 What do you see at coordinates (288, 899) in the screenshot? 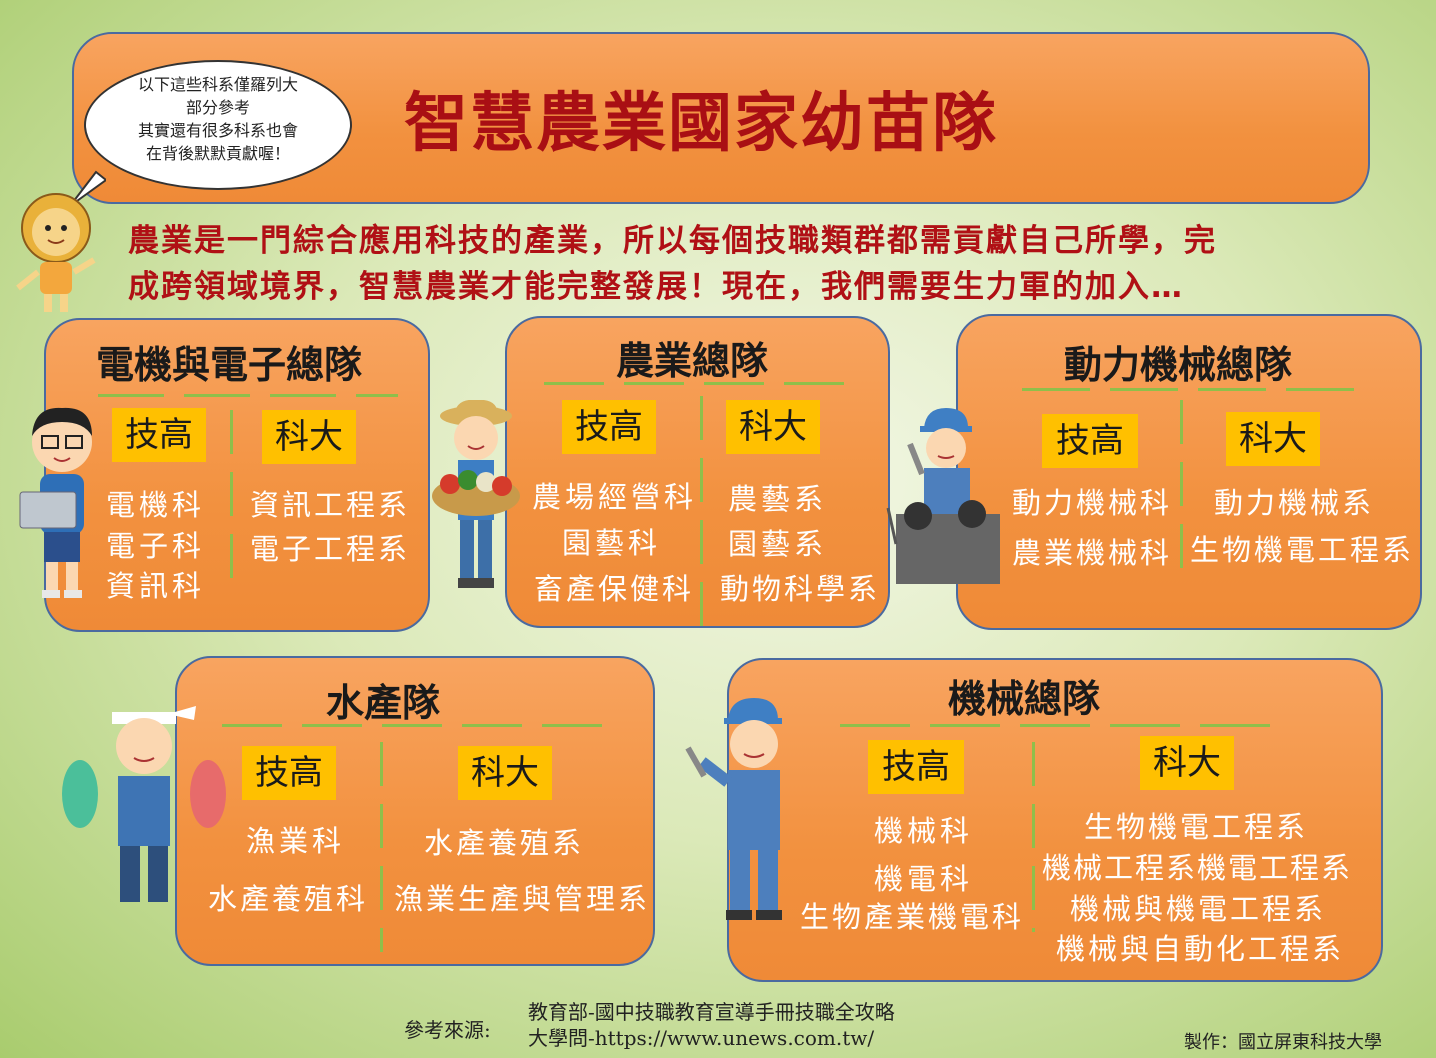
I see `list-item: 水產養殖科` at bounding box center [288, 899].